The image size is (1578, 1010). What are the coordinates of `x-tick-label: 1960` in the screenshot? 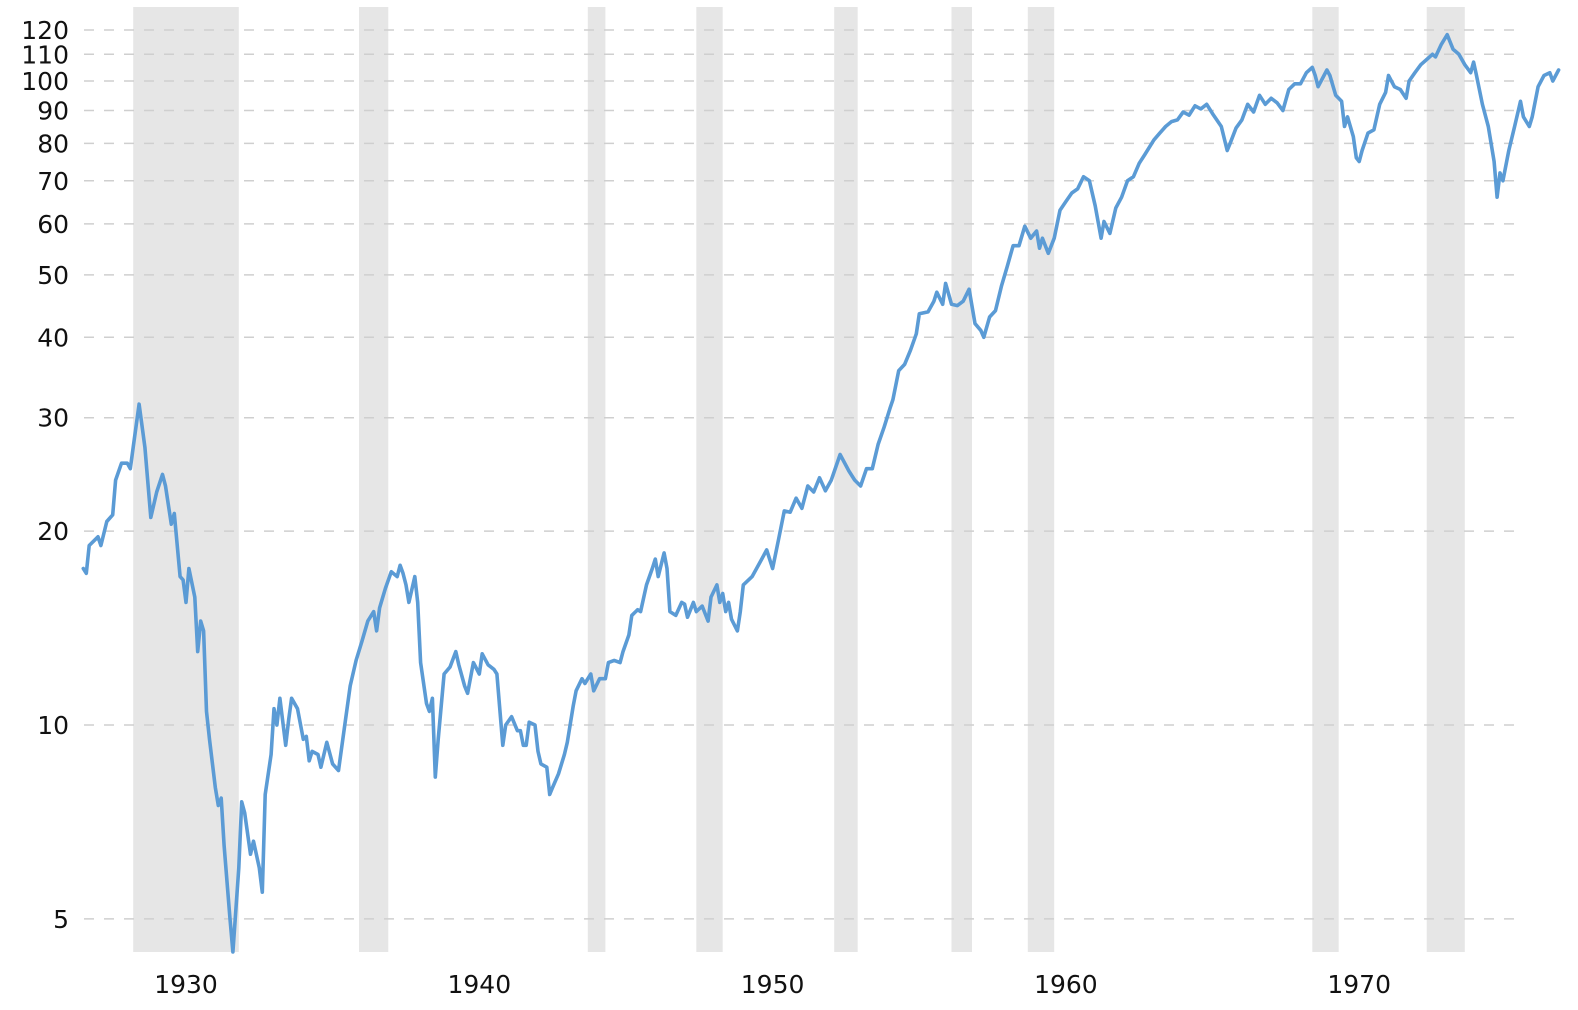 It's located at (1066, 984).